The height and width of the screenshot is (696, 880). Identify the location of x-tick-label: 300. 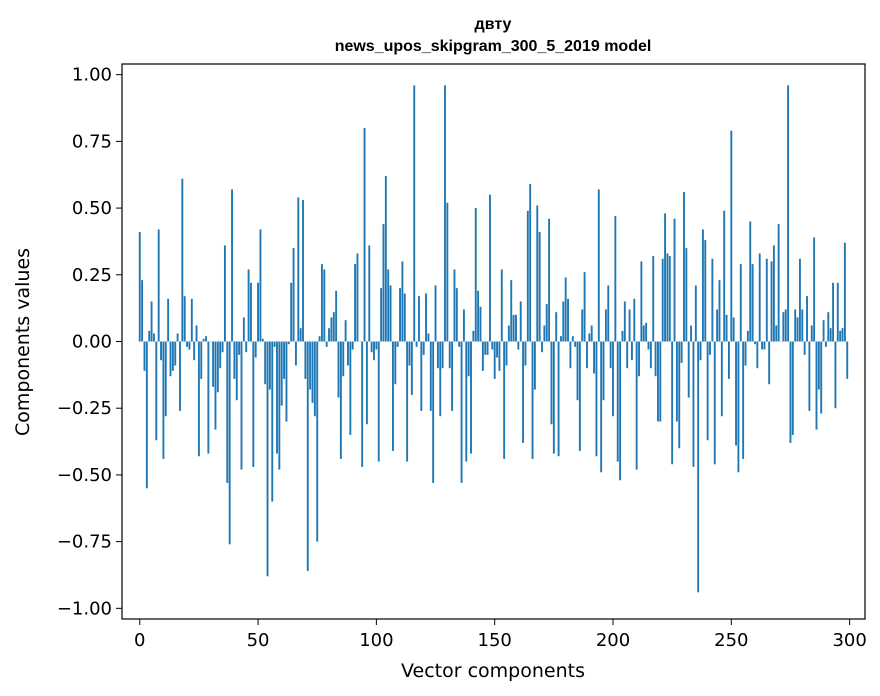
(849, 640).